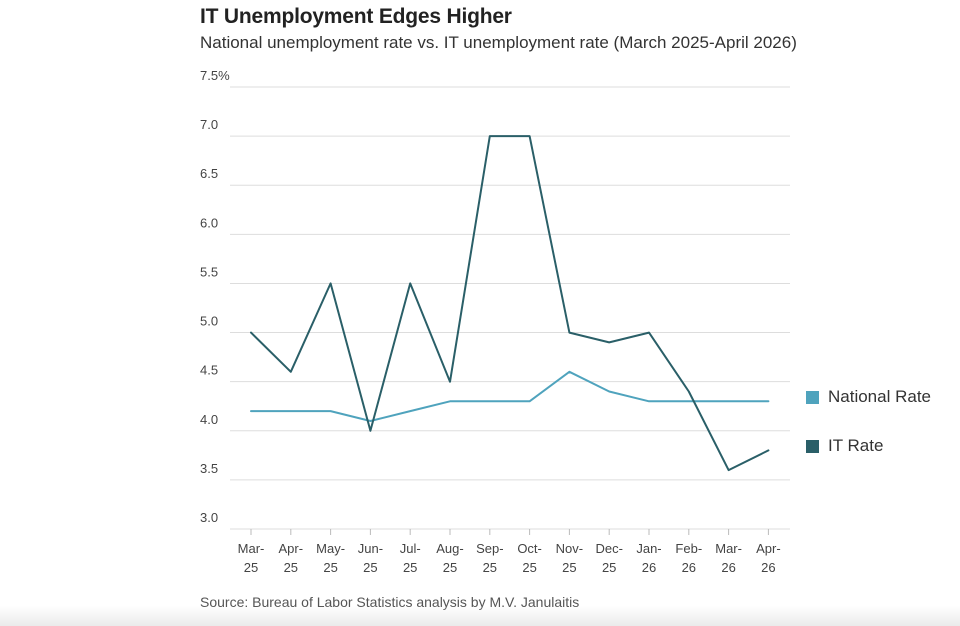 The width and height of the screenshot is (960, 626). I want to click on x-tick-label: Aug-, so click(449, 548).